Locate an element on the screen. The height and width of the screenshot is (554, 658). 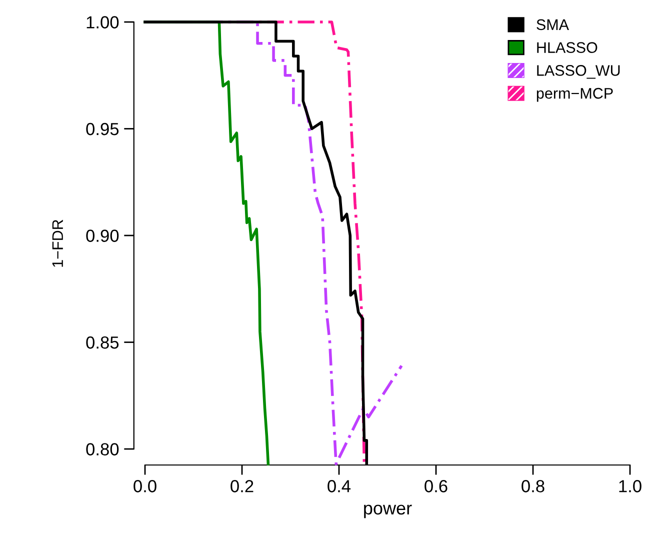
x-tick-label: 0.6 is located at coordinates (436, 486).